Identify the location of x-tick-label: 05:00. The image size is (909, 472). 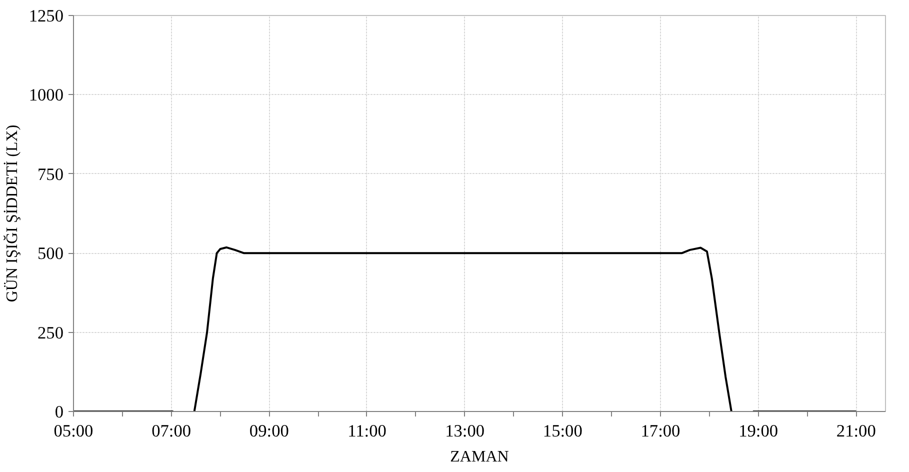
(74, 431).